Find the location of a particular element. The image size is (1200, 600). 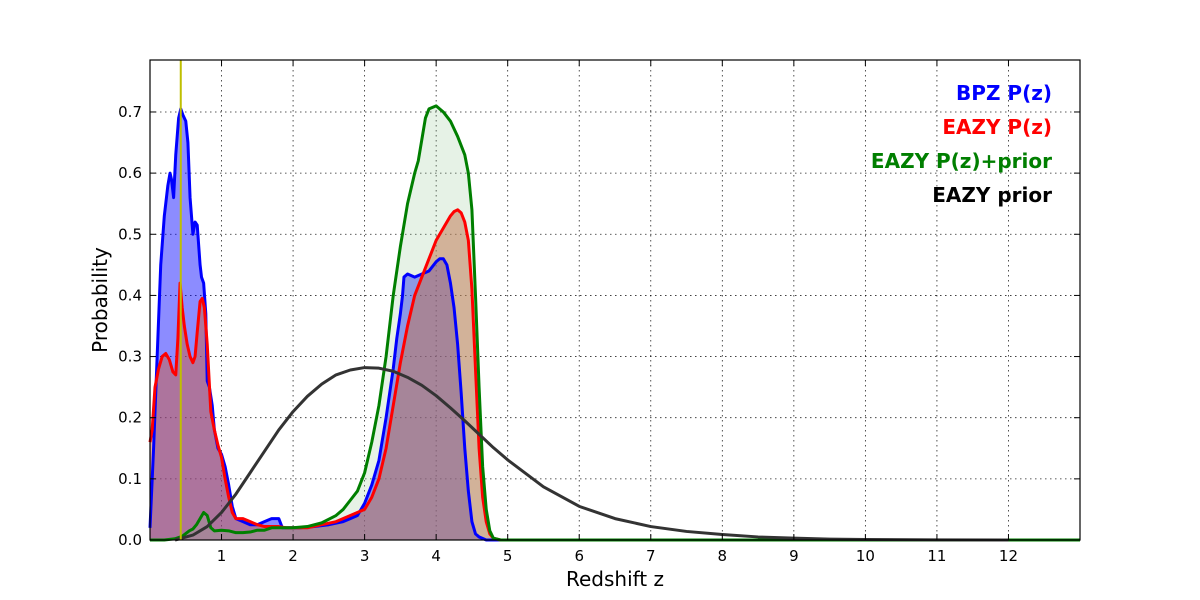

y-tick-label: 0.0 is located at coordinates (130, 540).